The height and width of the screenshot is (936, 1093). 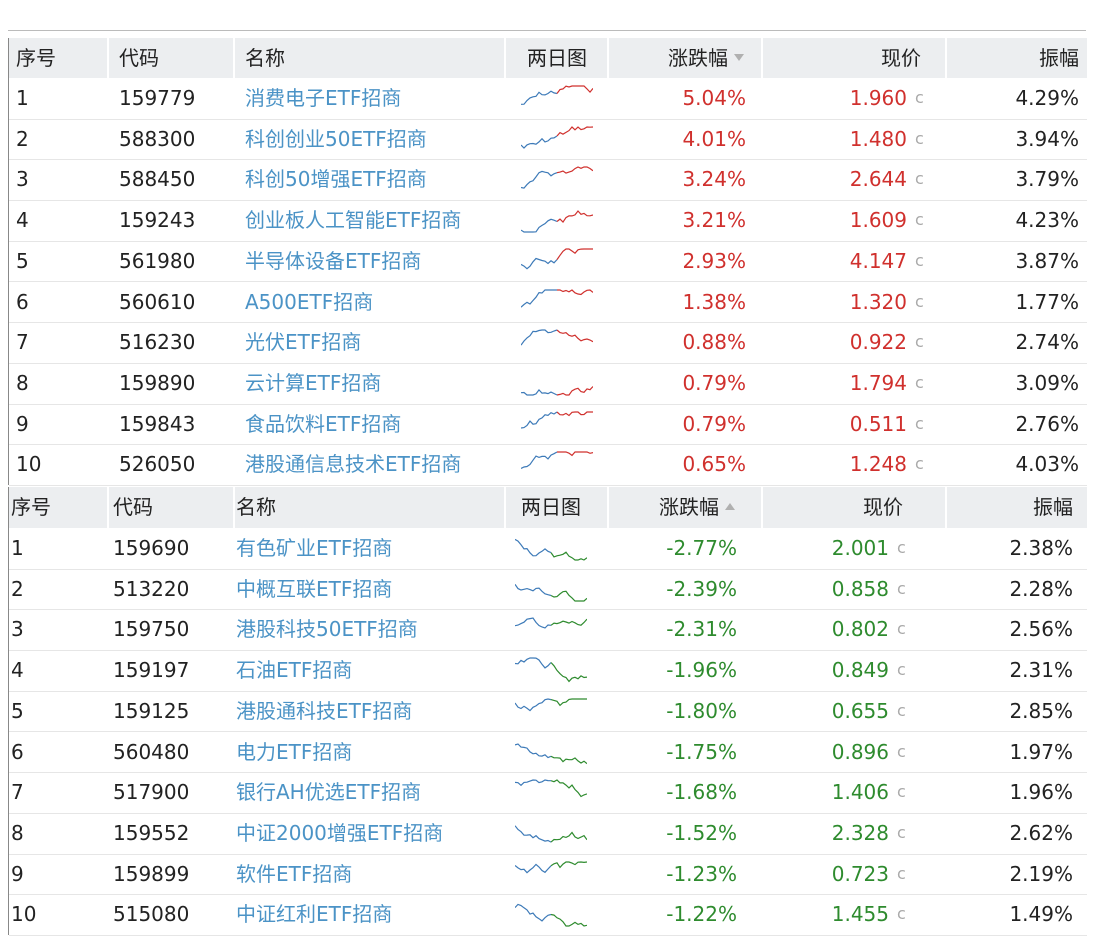 What do you see at coordinates (1041, 914) in the screenshot?
I see `amplitude: 1.49%` at bounding box center [1041, 914].